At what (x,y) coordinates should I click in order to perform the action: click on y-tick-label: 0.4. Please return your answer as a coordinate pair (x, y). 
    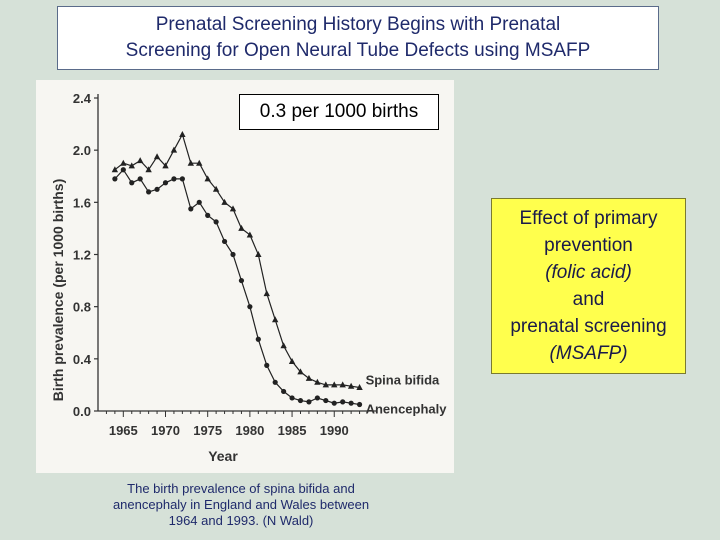
    Looking at the image, I should click on (82, 359).